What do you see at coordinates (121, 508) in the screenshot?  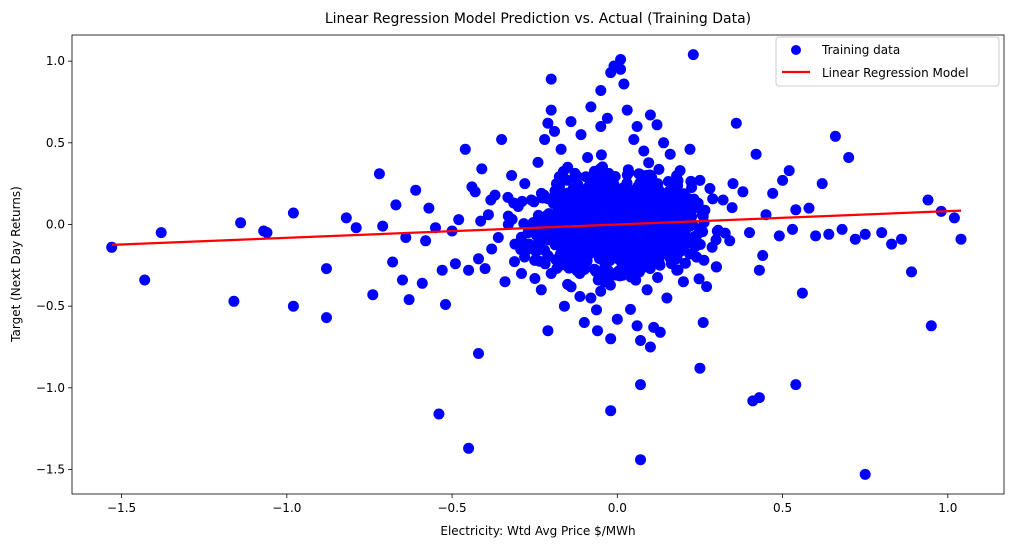 I see `x-tick-label: −1.5` at bounding box center [121, 508].